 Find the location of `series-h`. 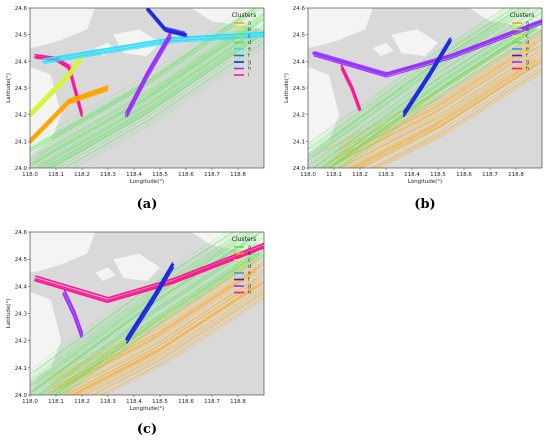

series-h is located at coordinates (351, 88).